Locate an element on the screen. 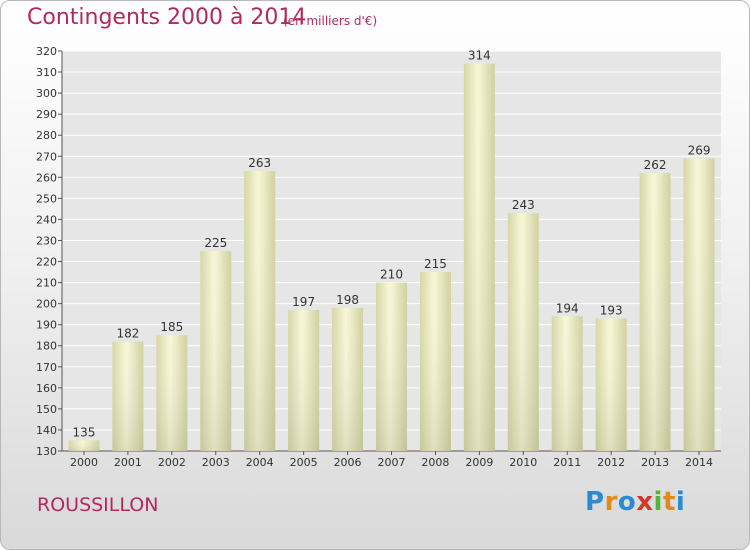 The height and width of the screenshot is (550, 750). y-tick-label: 320 is located at coordinates (46, 51).